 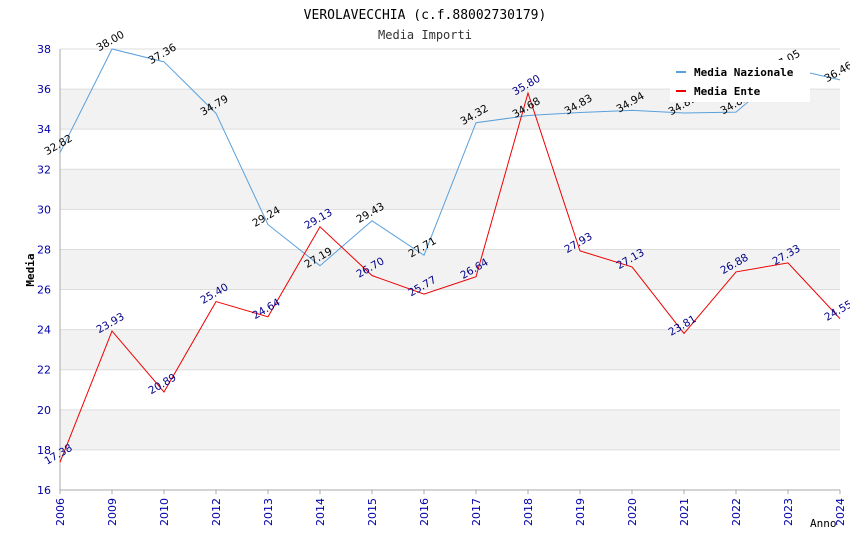 I want to click on y-tick-label: 22, so click(x=44, y=370).